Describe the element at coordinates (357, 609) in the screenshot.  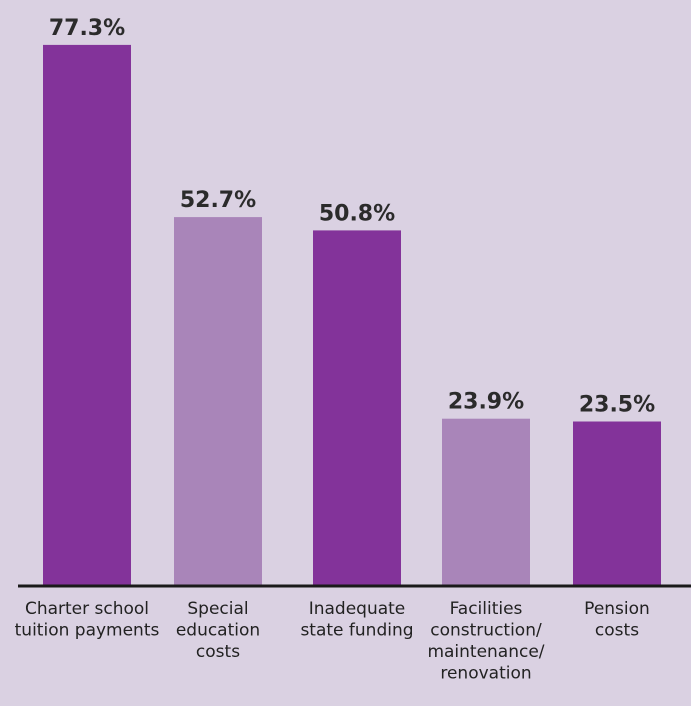
I see `category-label-line: Inadequate` at that location.